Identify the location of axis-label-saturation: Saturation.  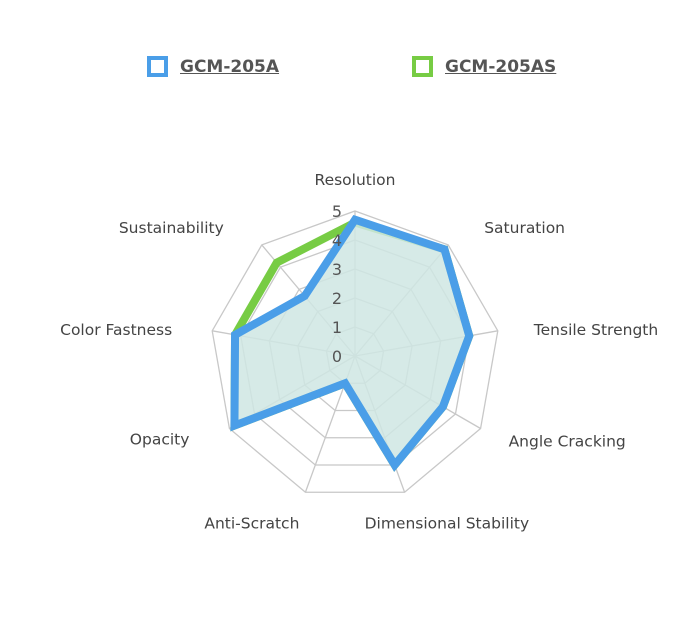
(524, 228).